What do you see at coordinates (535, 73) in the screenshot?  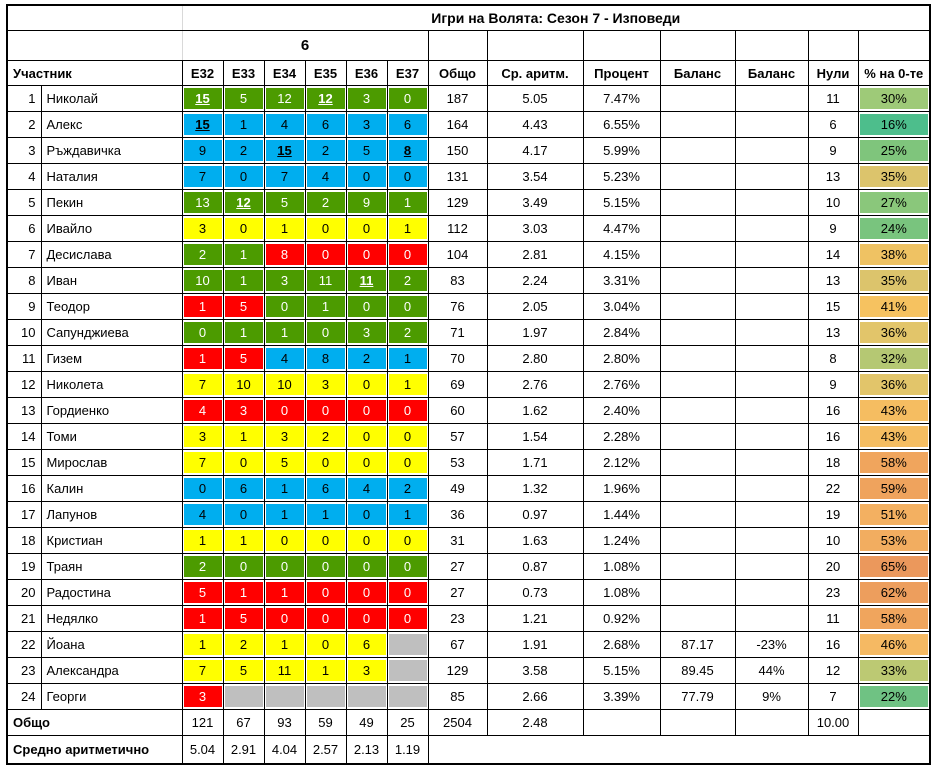 I see `header-average: Ср. аритм.` at bounding box center [535, 73].